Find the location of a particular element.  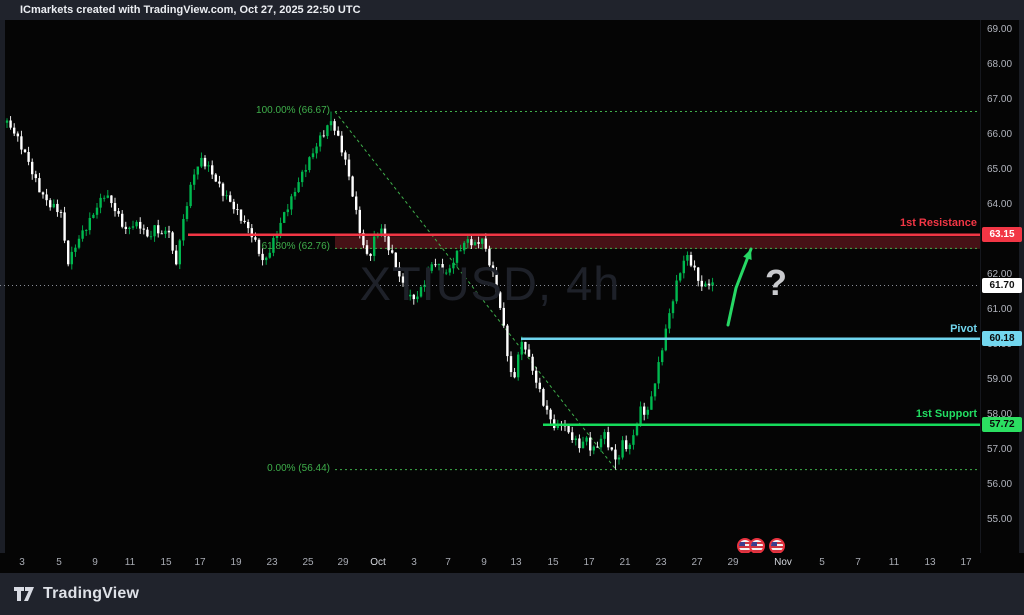

price-tick: 66.00 is located at coordinates (1000, 134).